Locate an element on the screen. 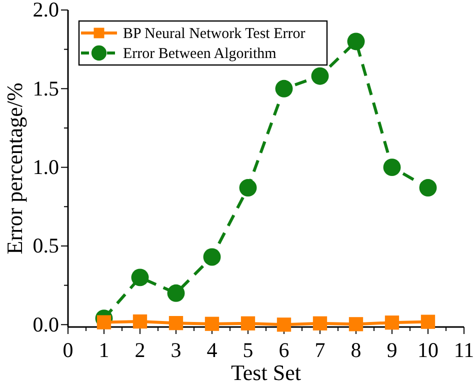 Image resolution: width=474 pixels, height=388 pixels. legend-label: BP Neural Network Test Error is located at coordinates (214, 34).